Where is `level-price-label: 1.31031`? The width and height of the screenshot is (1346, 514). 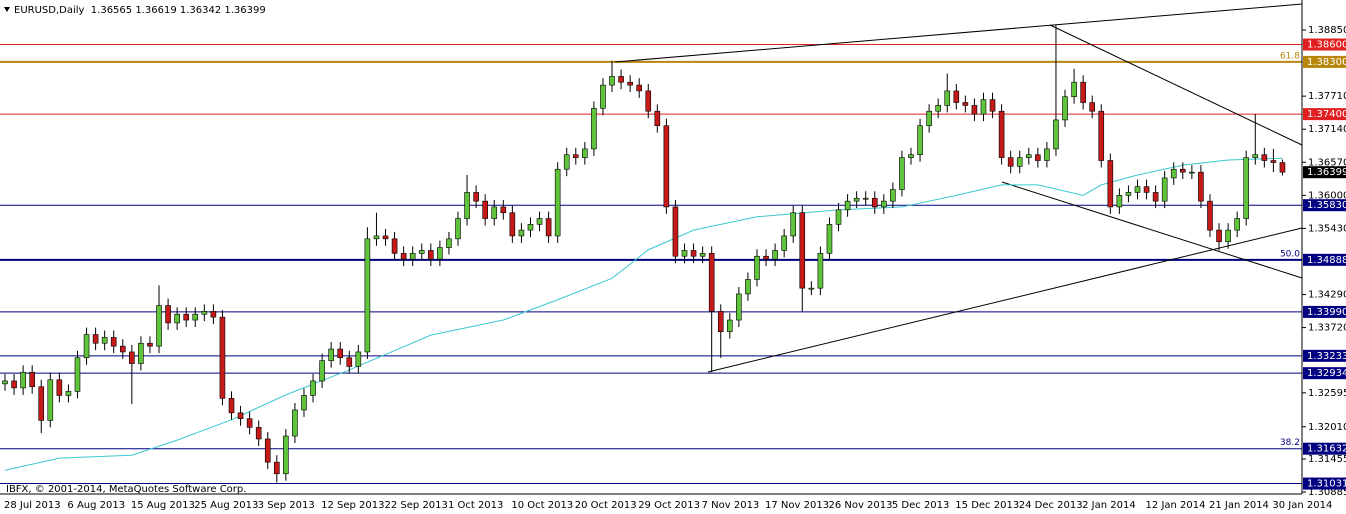 level-price-label: 1.31031 is located at coordinates (1326, 484).